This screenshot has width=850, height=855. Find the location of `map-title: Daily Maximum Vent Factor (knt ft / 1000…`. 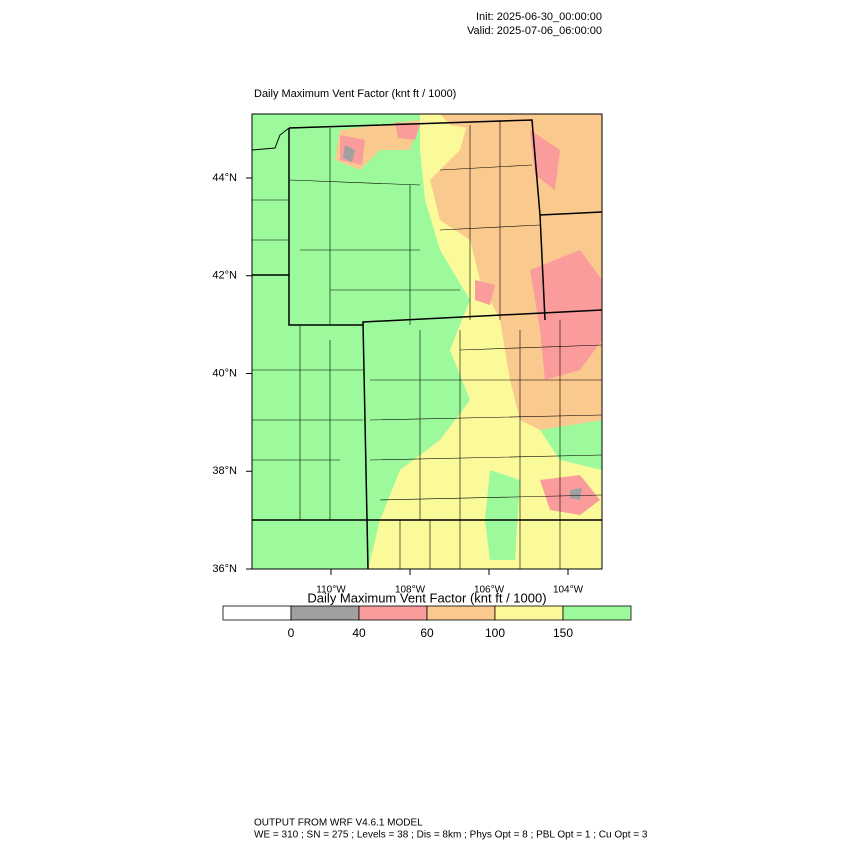

map-title: Daily Maximum Vent Factor (knt ft / 1000… is located at coordinates (355, 94).